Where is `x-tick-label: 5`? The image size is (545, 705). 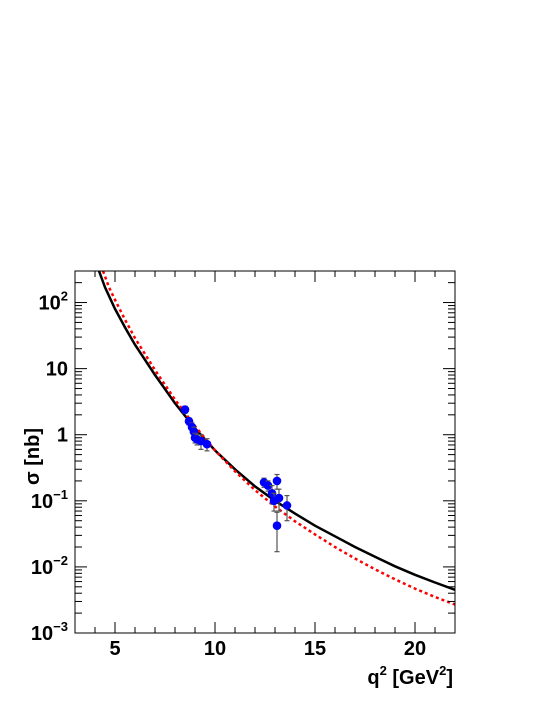 x-tick-label: 5 is located at coordinates (114, 649).